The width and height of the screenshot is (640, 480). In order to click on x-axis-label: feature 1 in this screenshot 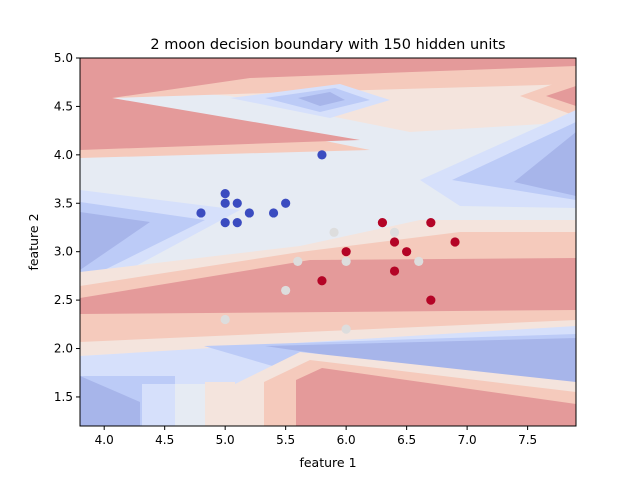, I will do `click(327, 462)`.